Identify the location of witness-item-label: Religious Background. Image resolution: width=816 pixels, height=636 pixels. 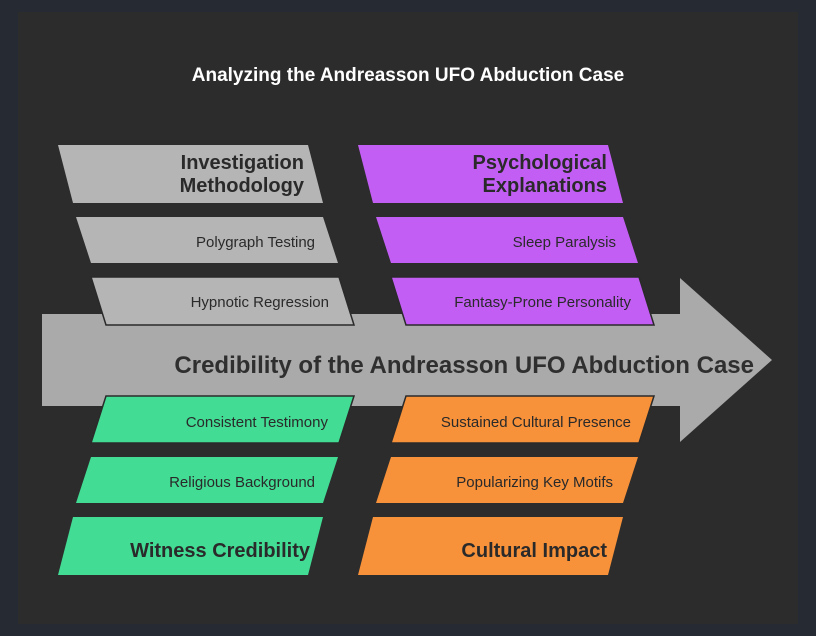
(242, 483).